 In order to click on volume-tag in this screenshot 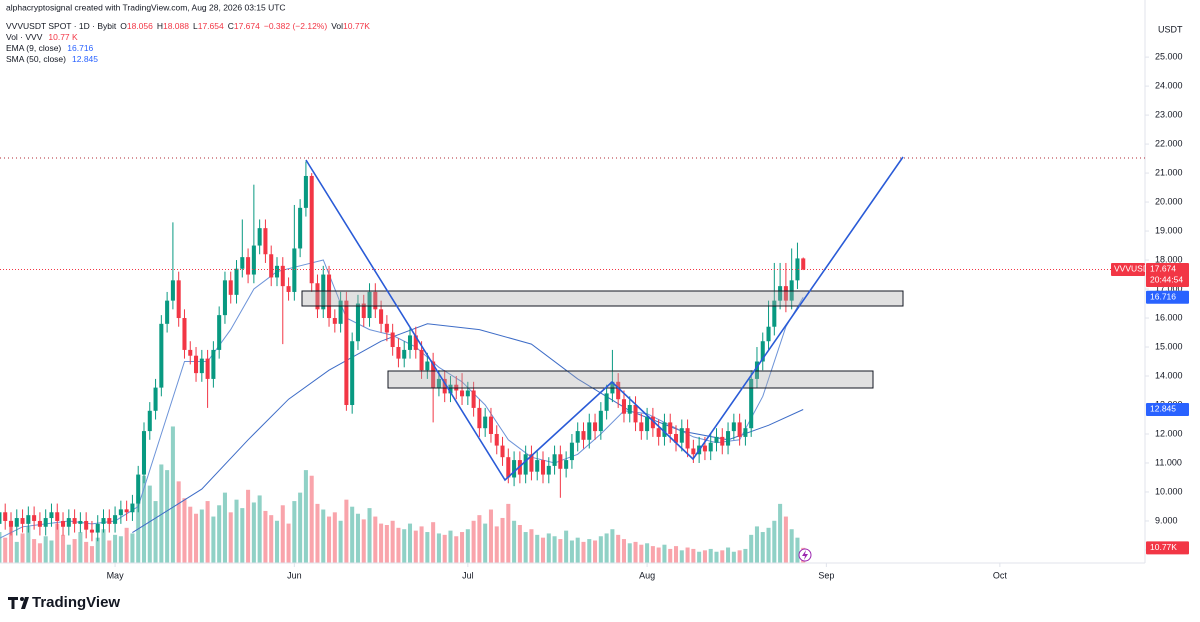, I will do `click(1167, 548)`.